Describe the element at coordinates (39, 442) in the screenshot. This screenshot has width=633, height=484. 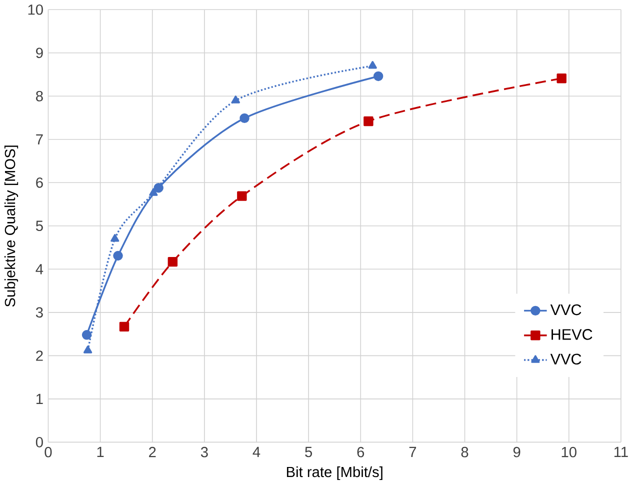
I see `y-tick-label: 0` at that location.